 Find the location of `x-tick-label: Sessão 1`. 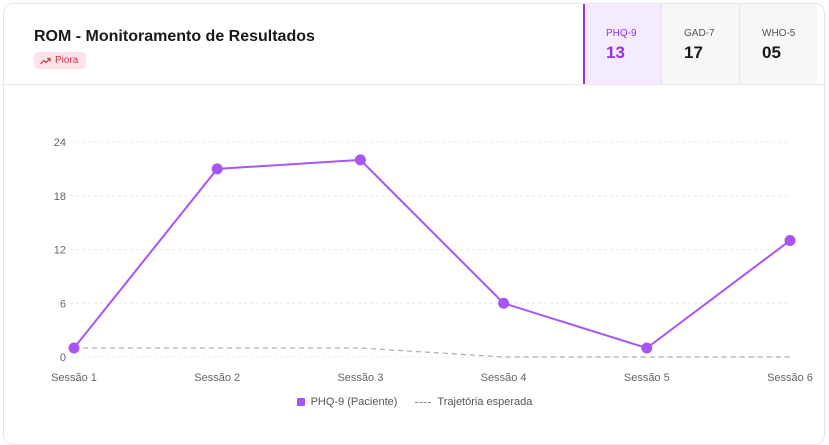

x-tick-label: Sessão 1 is located at coordinates (74, 378).